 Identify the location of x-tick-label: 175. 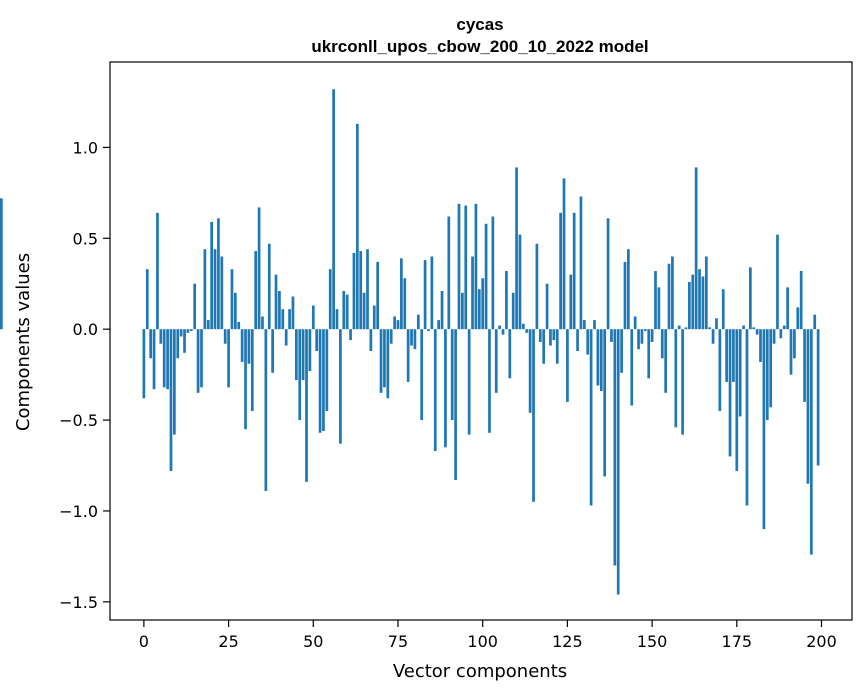
(737, 641).